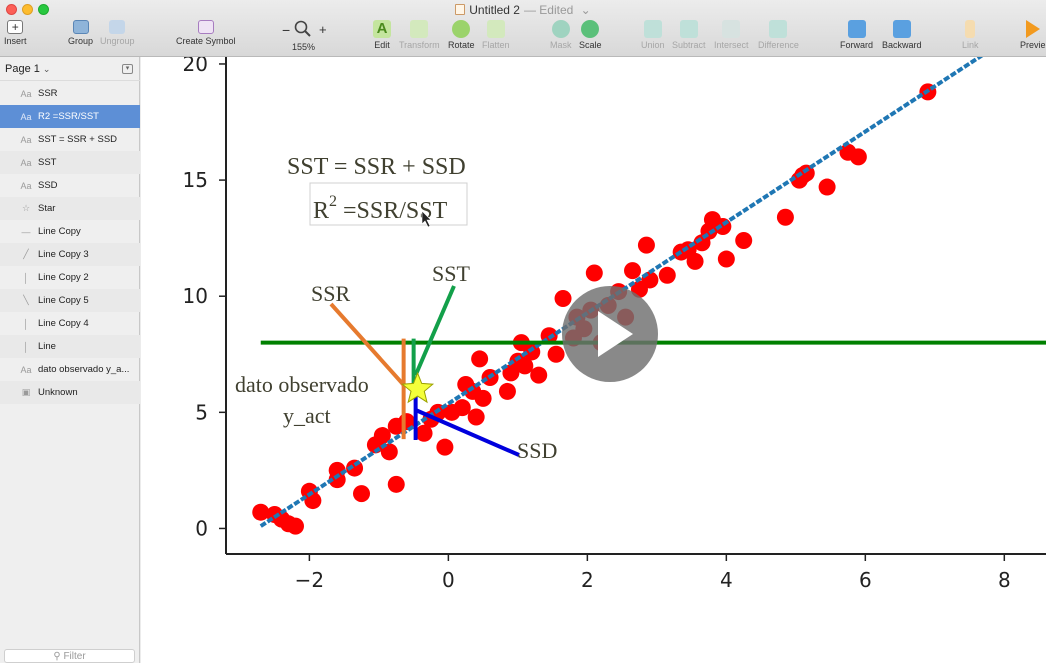 The image size is (1046, 663). What do you see at coordinates (201, 528) in the screenshot?
I see `y-tick-label: 0` at bounding box center [201, 528].